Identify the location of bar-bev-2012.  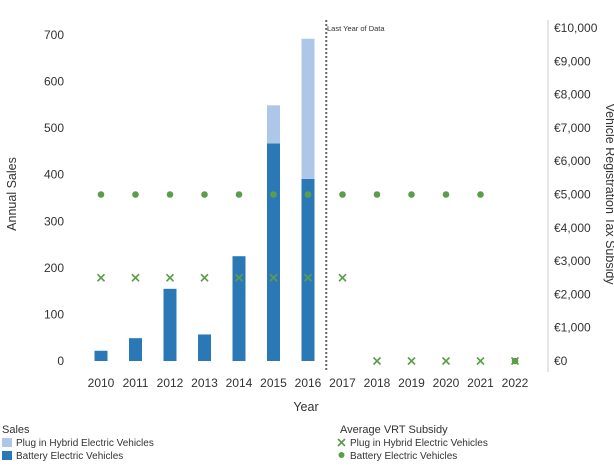
(170, 324).